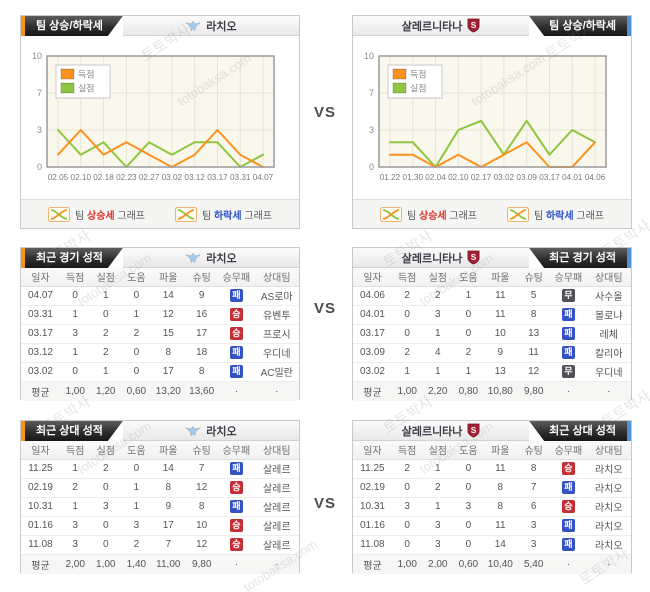 The image size is (650, 592). I want to click on cell: 04.06, so click(372, 296).